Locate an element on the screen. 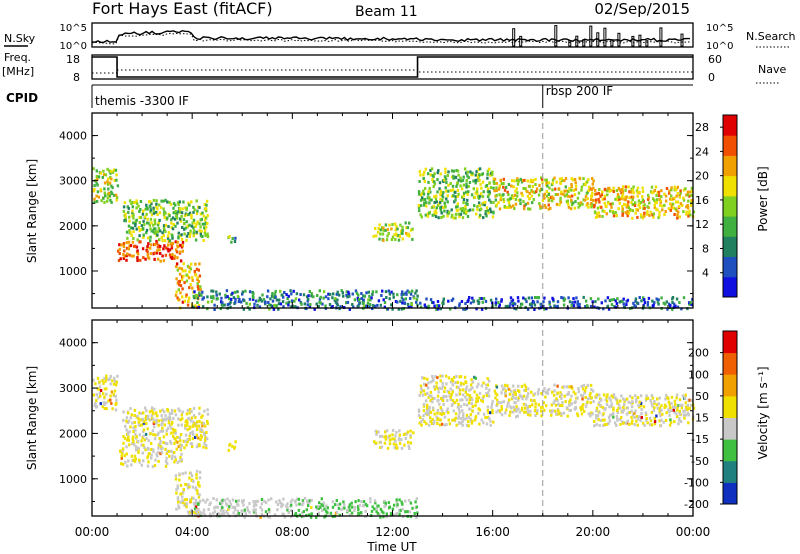 This screenshot has width=800, height=554. noise-spike is located at coordinates (521, 41).